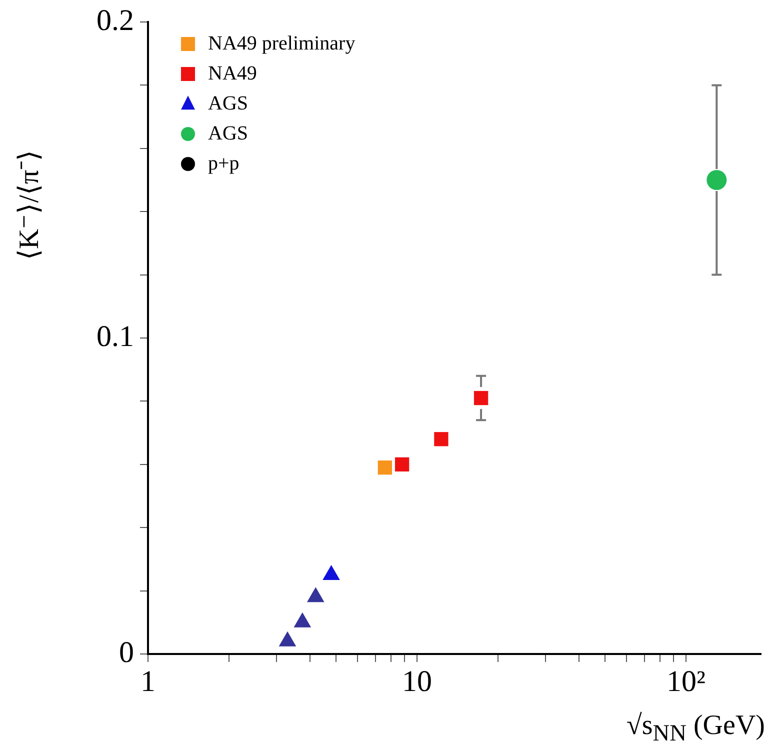 The width and height of the screenshot is (771, 754). Describe the element at coordinates (29, 205) in the screenshot. I see `y-axis-title: ⟨K⁻⟩/⟨π⁻⟩` at that location.